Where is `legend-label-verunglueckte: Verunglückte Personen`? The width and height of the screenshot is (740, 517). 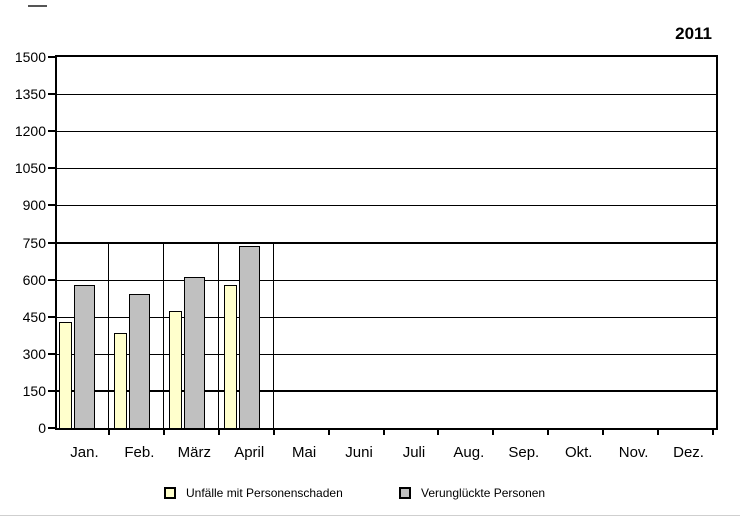 legend-label-verunglueckte: Verunglückte Personen is located at coordinates (483, 493).